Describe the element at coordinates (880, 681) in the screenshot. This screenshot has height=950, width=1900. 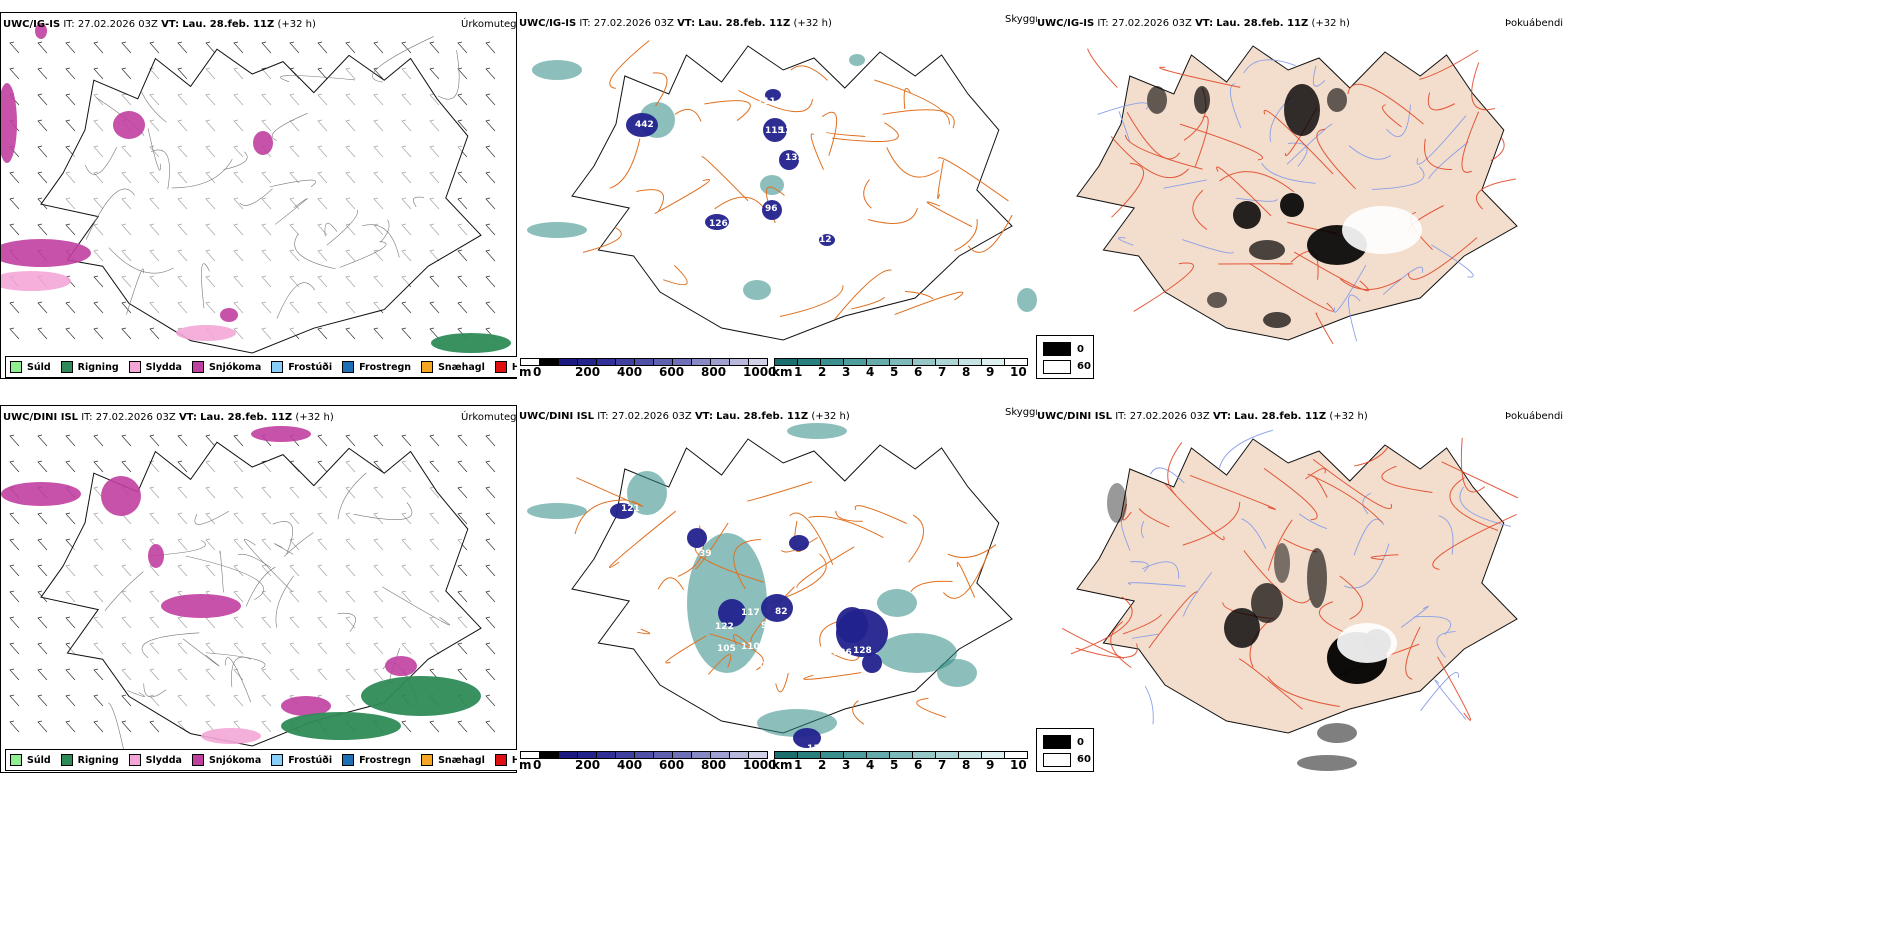
I see `cloud-base-value: 173` at that location.